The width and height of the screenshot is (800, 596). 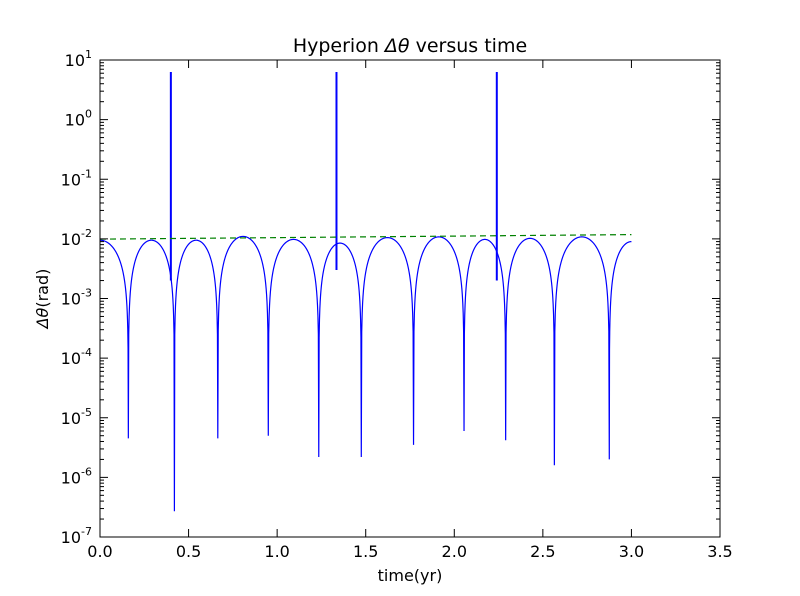 What do you see at coordinates (76, 357) in the screenshot?
I see `y-tick-label: 10⁻⁴` at bounding box center [76, 357].